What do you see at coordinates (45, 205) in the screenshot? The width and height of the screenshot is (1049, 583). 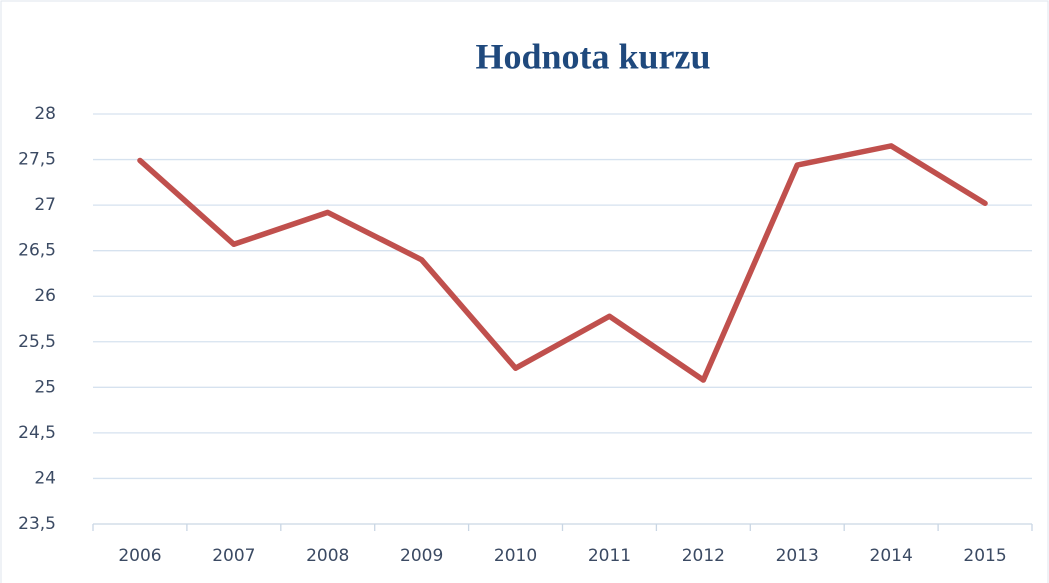 I see `y-tick-label: 27` at bounding box center [45, 205].